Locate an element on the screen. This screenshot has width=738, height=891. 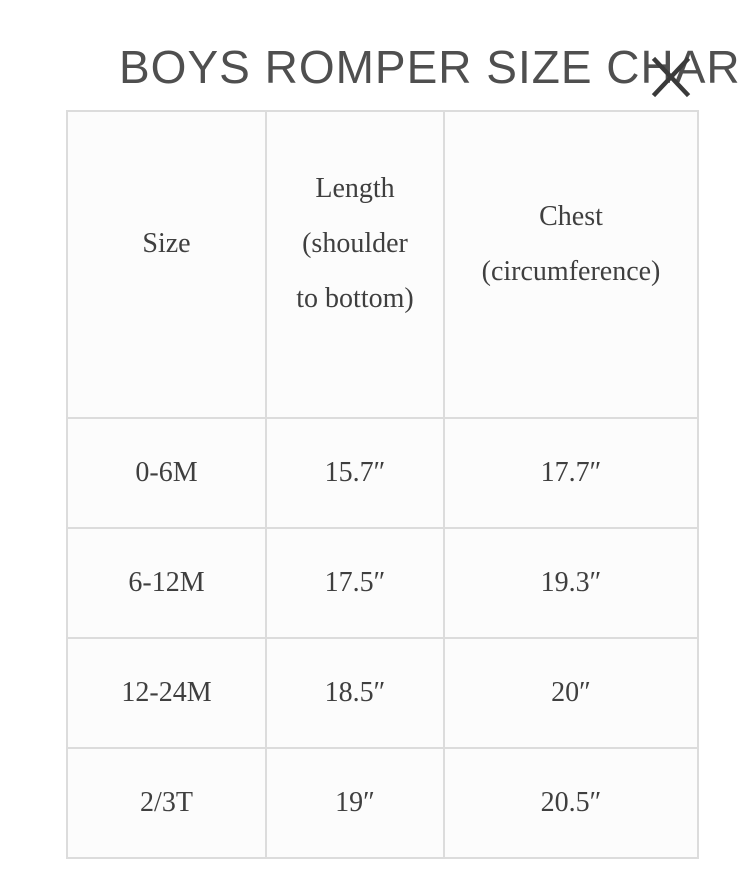
column-header-chest: Chest (circumference) is located at coordinates (571, 264).